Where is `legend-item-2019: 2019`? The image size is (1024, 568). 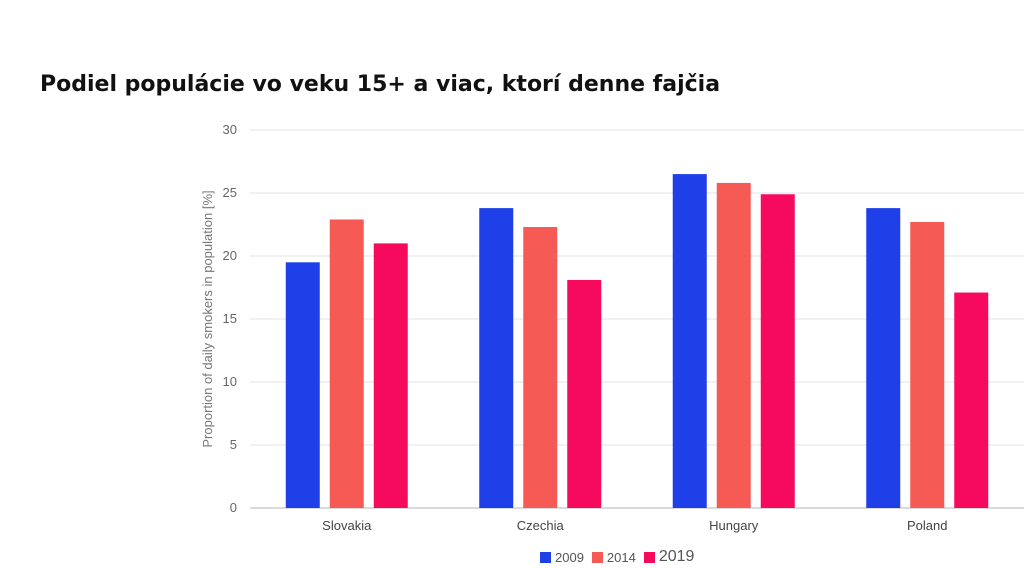 legend-item-2019: 2019 is located at coordinates (669, 557).